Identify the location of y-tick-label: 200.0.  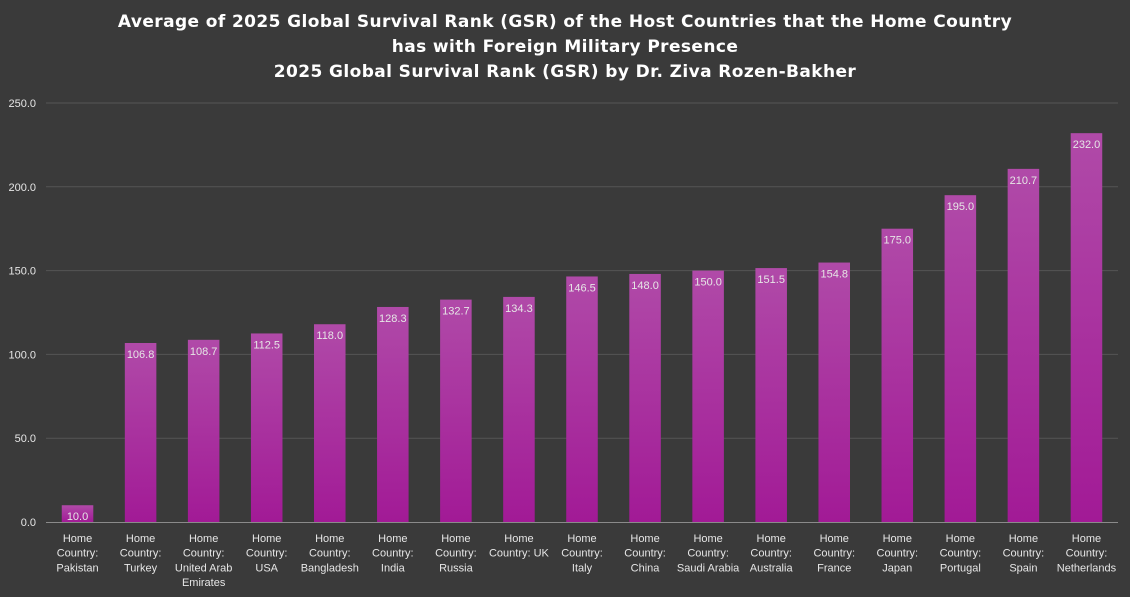
(22, 188).